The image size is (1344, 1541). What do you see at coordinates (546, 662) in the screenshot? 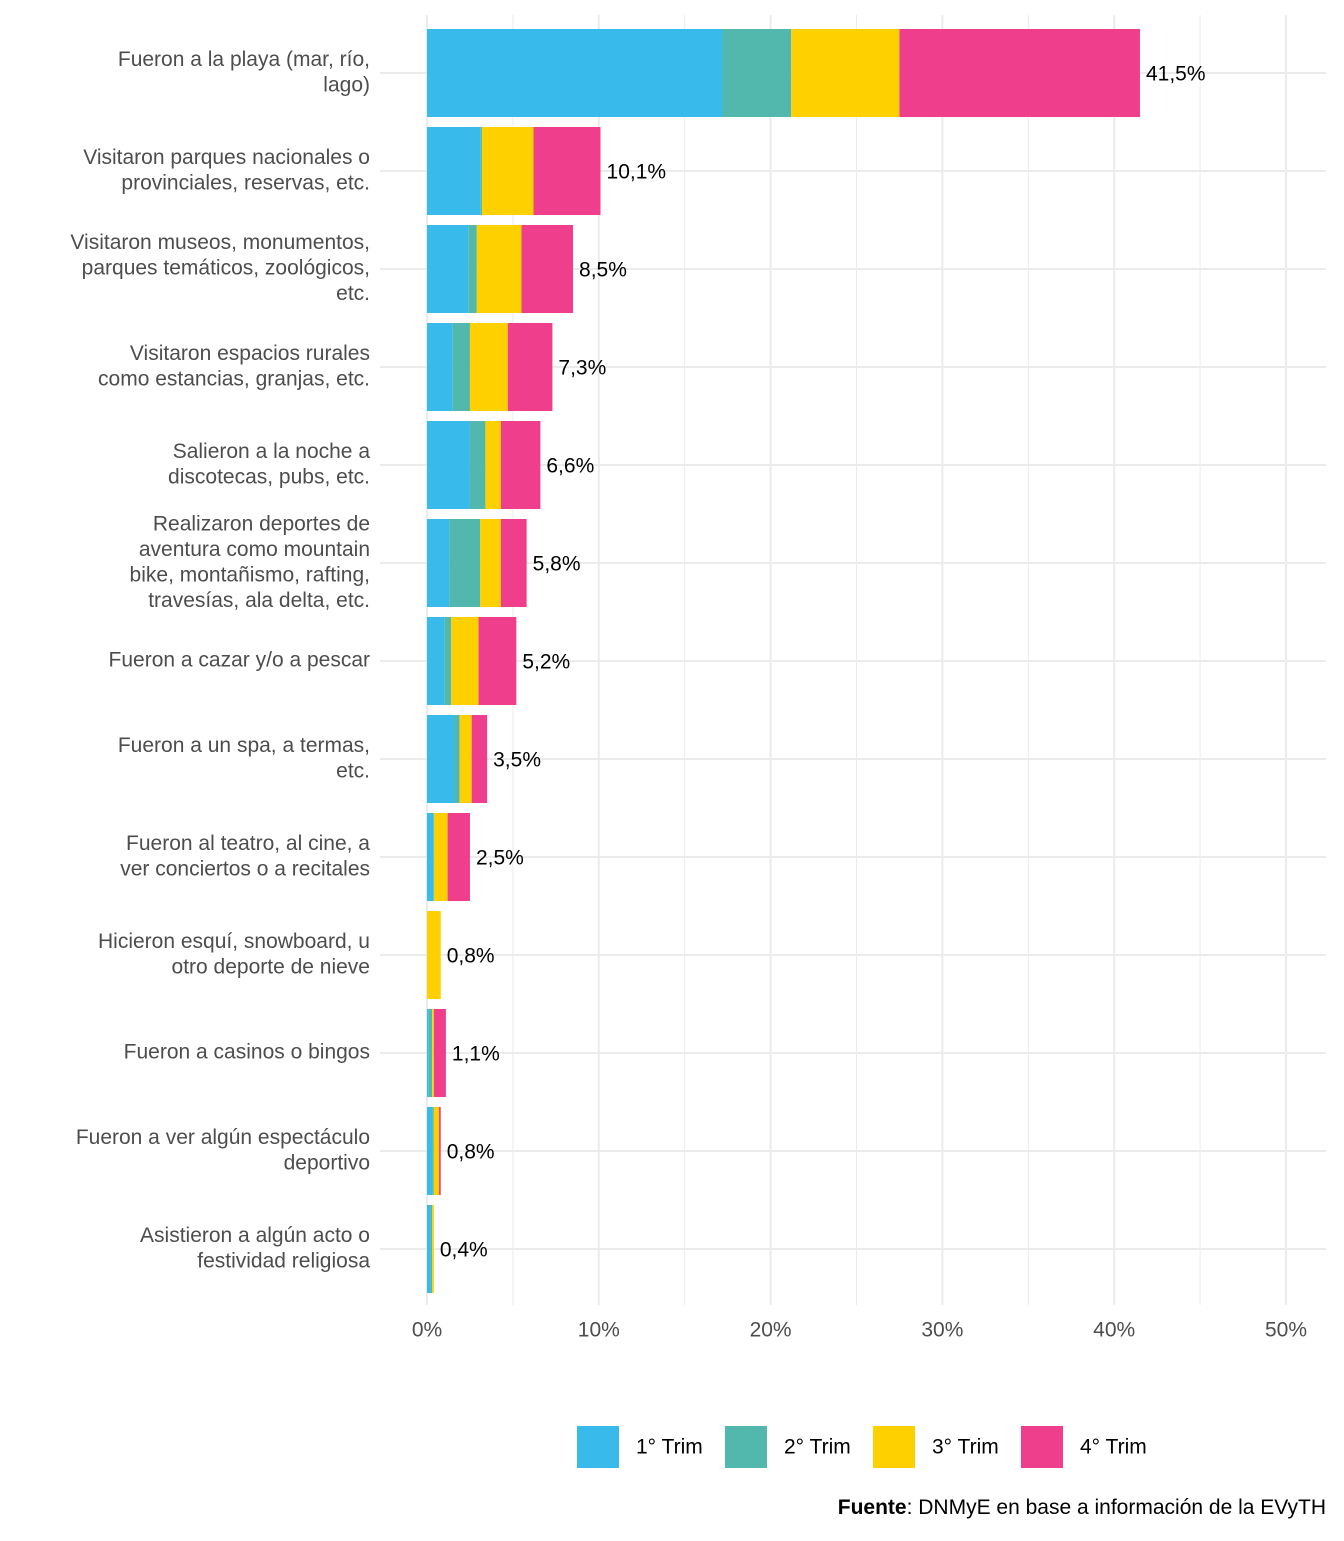
I see `total-label: 5,2%` at bounding box center [546, 662].